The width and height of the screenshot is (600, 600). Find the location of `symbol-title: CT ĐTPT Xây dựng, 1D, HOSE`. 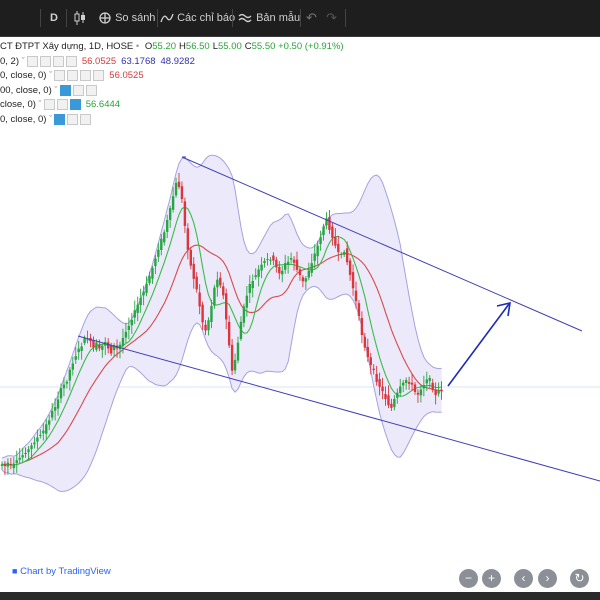

symbol-title: CT ĐTPT Xây dựng, 1D, HOSE is located at coordinates (67, 46).